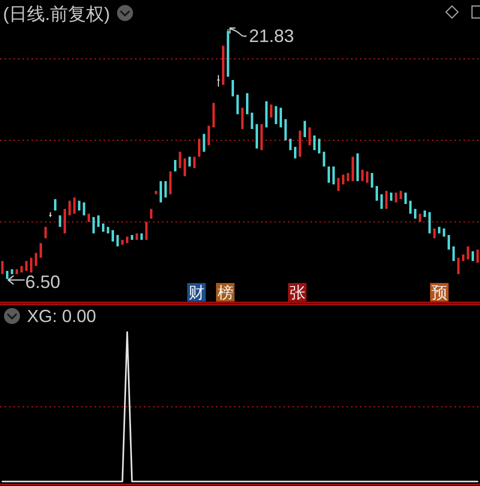 This screenshot has height=486, width=480. I want to click on annotation: 预, so click(439, 293).